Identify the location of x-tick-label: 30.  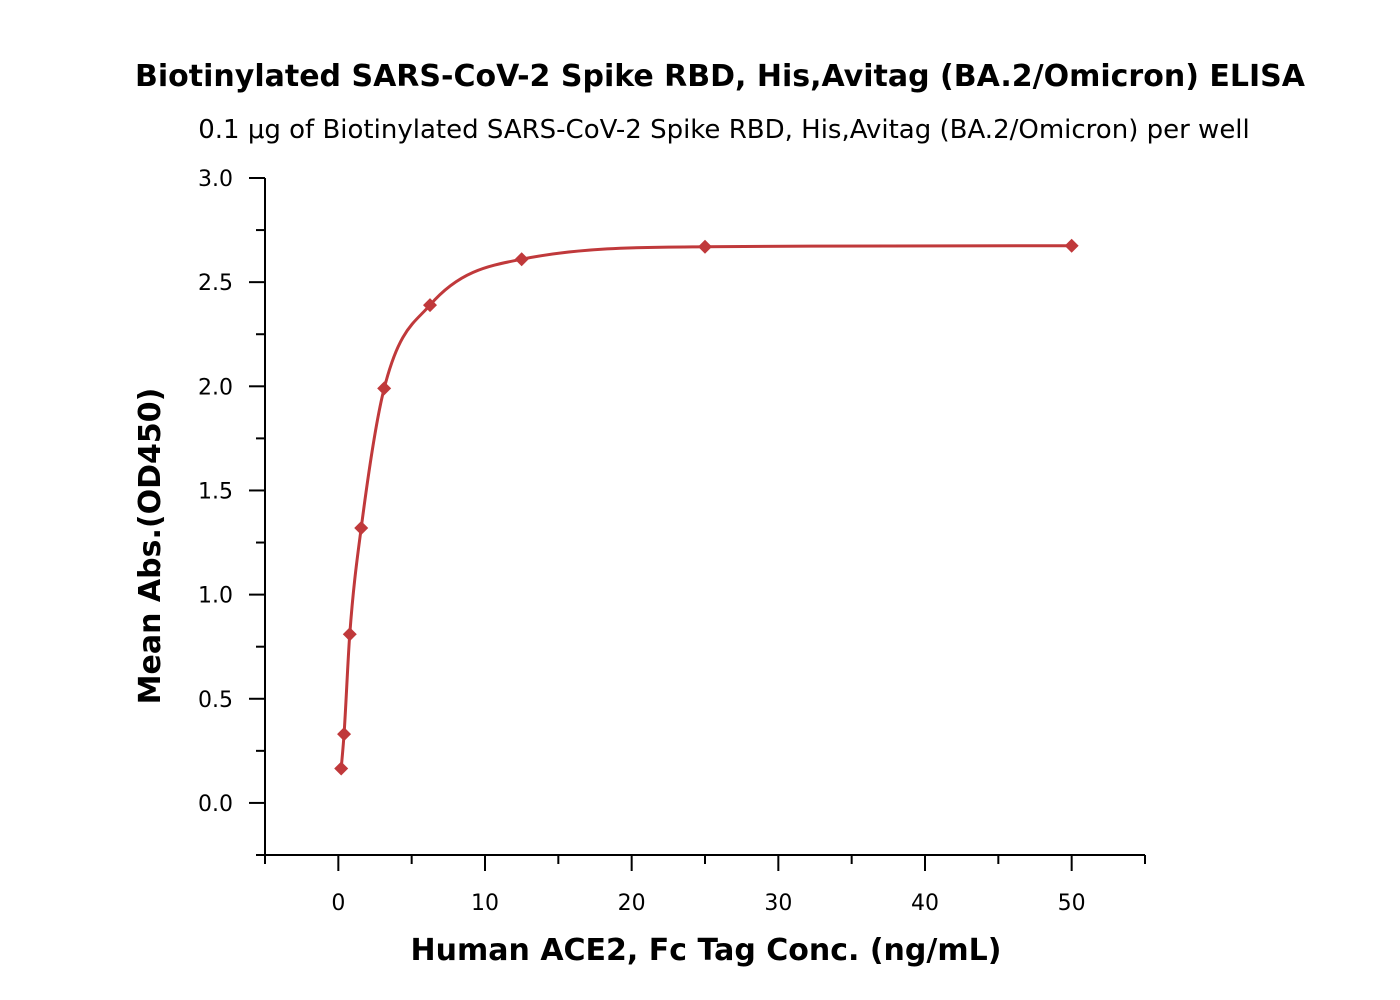
(778, 903).